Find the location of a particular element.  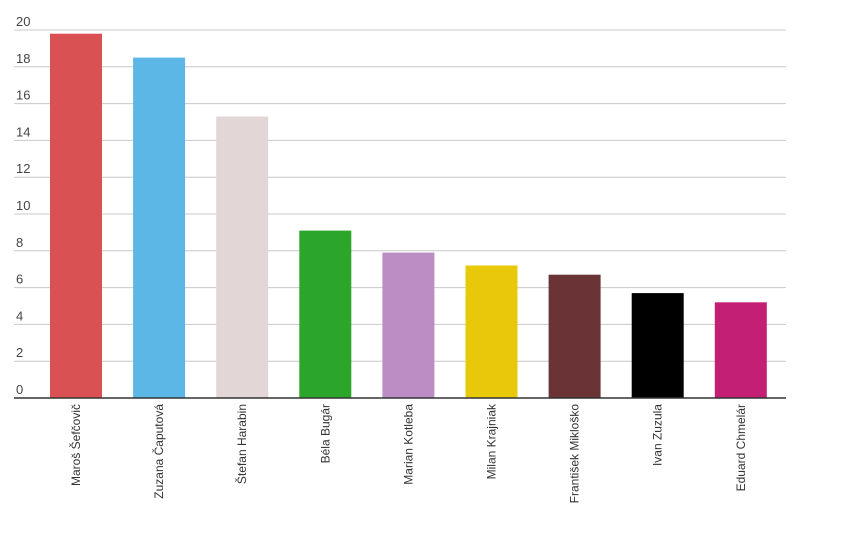

y-tick-label: 0 is located at coordinates (19, 389).